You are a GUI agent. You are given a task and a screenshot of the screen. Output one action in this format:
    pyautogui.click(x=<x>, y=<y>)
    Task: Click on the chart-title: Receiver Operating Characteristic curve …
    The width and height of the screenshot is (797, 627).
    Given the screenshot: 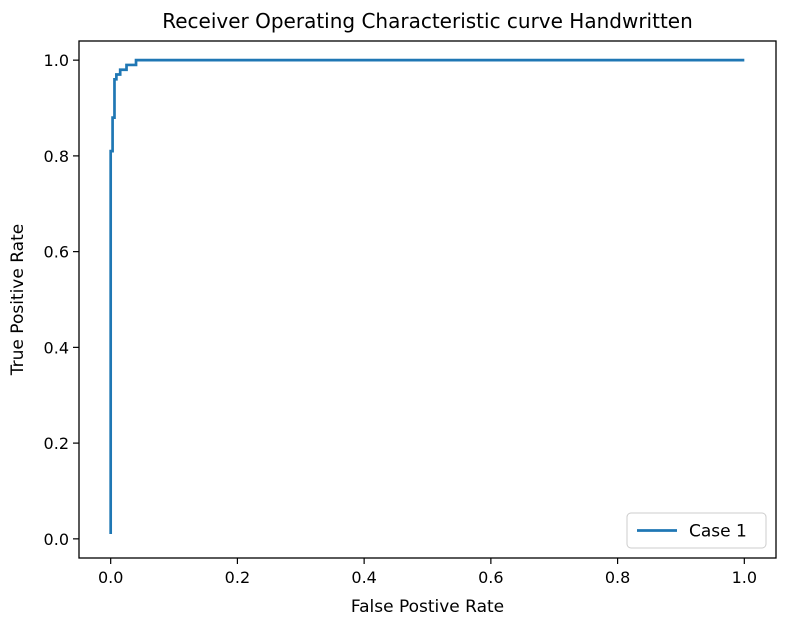 What is the action you would take?
    pyautogui.click(x=427, y=21)
    